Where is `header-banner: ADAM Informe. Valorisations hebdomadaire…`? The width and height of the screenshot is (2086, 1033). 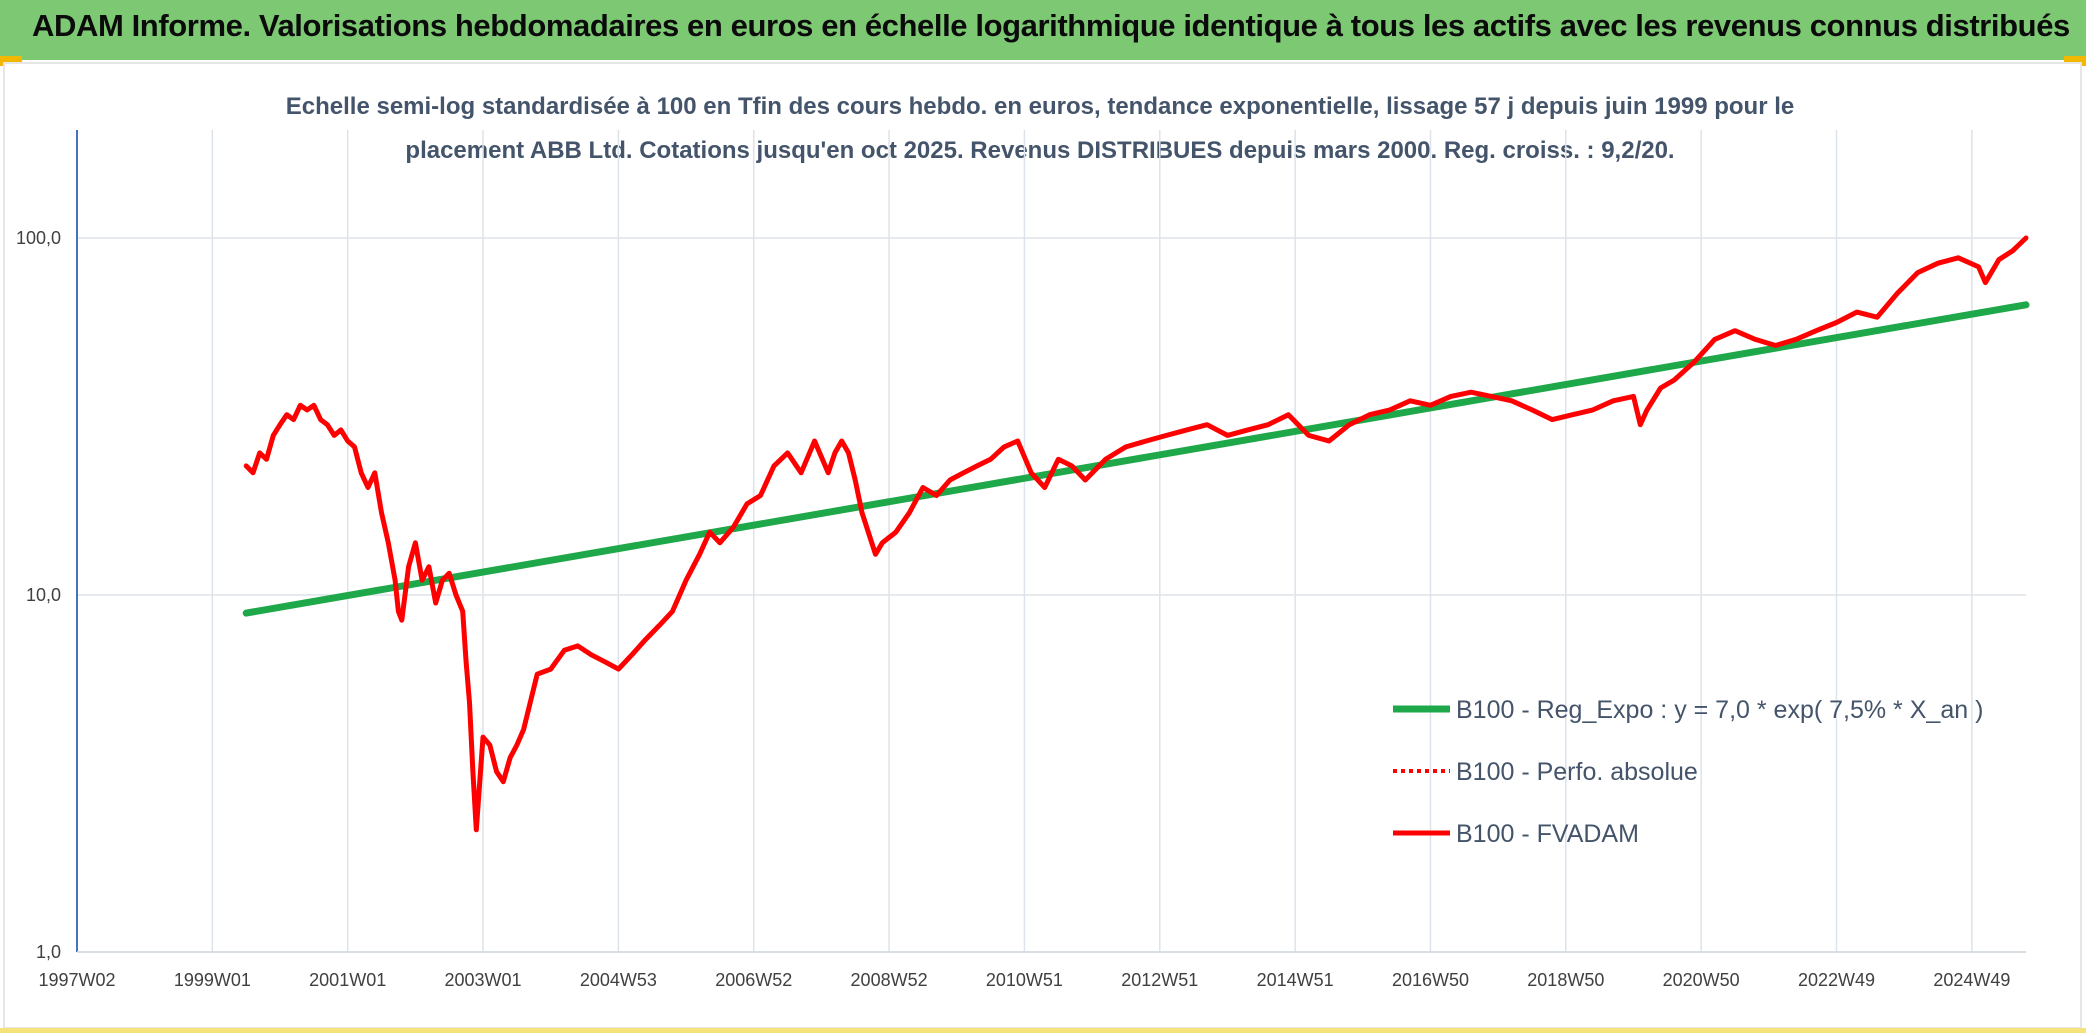
header-banner: ADAM Informe. Valorisations hebdomadaire… is located at coordinates (1043, 30).